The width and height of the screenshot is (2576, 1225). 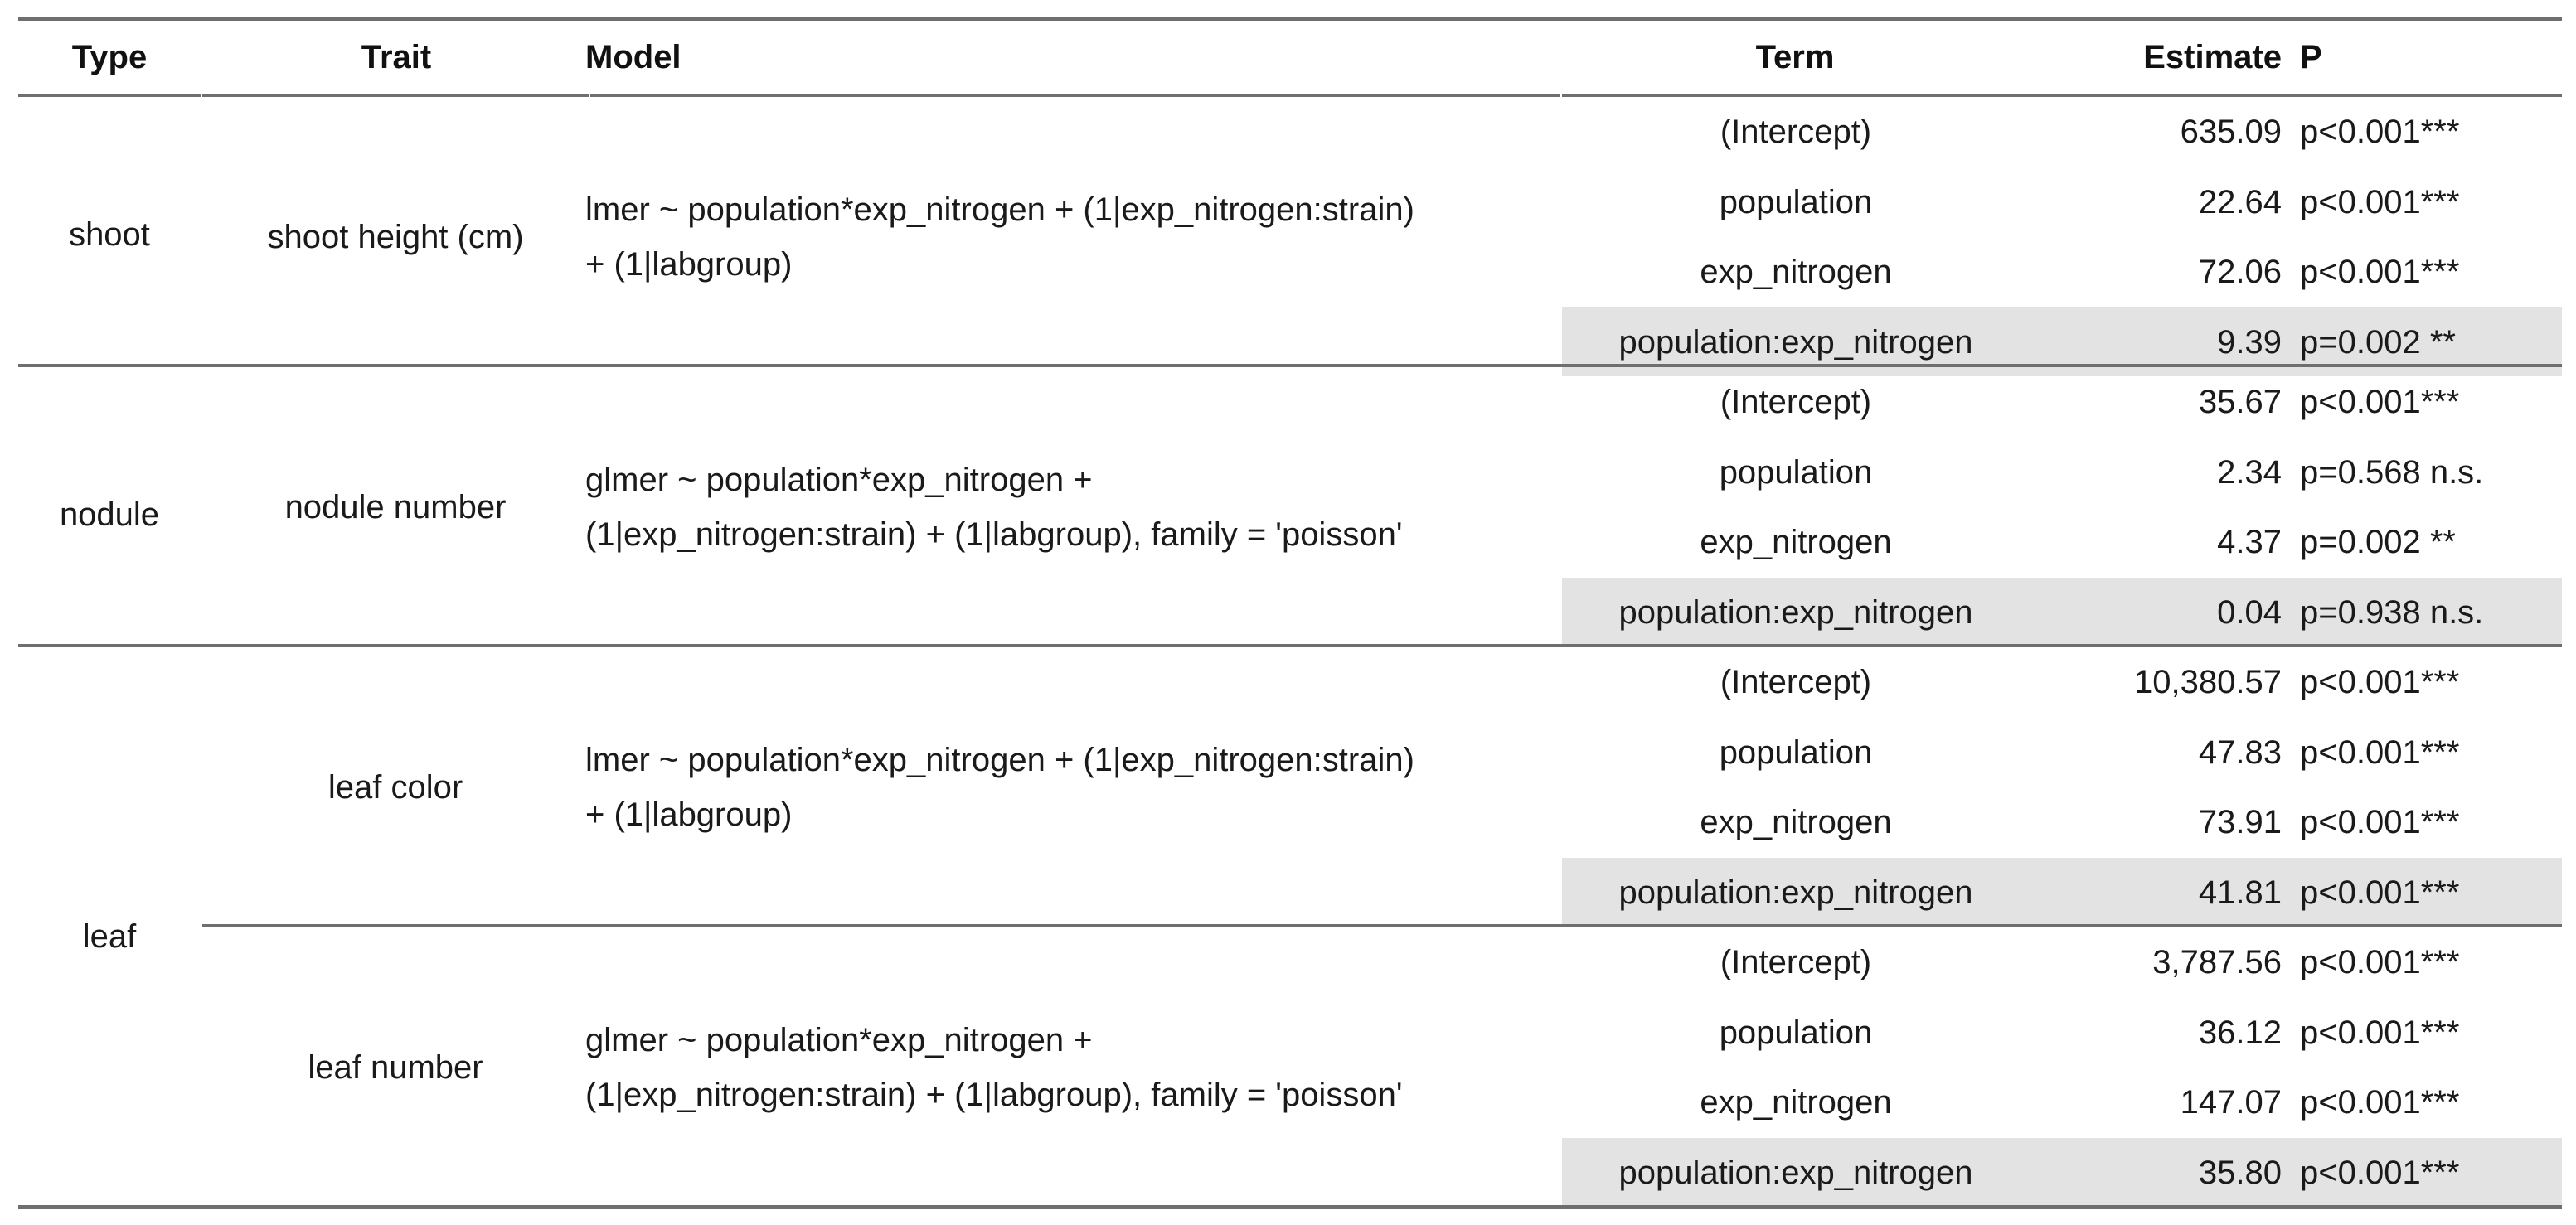 What do you see at coordinates (396, 57) in the screenshot?
I see `header-trait: Trait` at bounding box center [396, 57].